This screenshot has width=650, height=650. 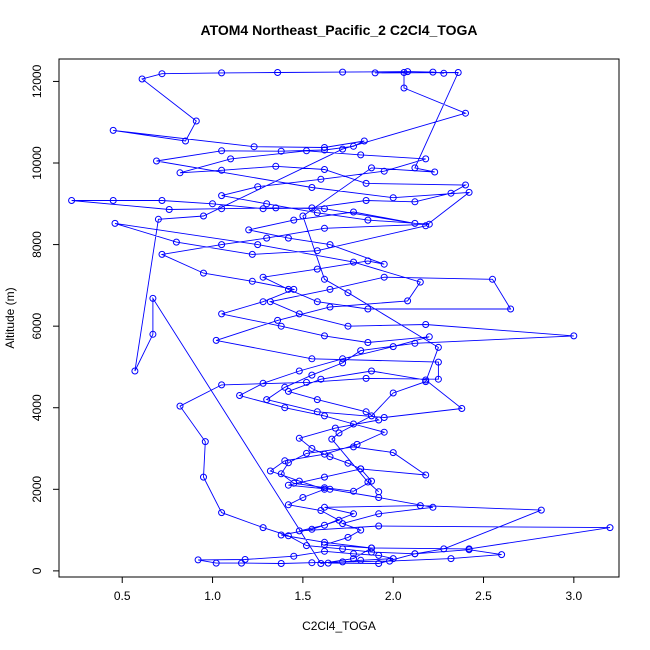 I want to click on chart-title: ATOM4 Northeast_Pacific_2 C2Cl4_TOGA, so click(x=339, y=30).